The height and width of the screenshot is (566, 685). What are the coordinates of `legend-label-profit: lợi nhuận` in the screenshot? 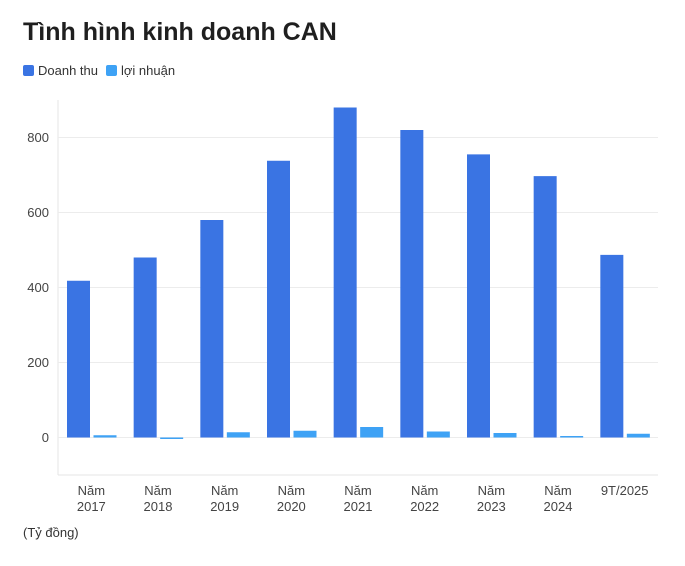 It's located at (148, 70).